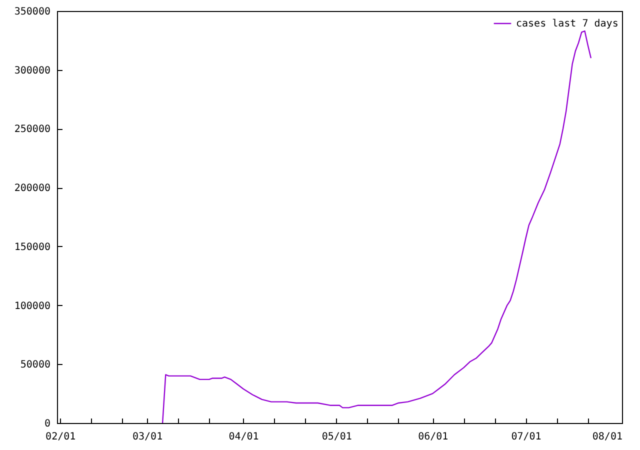 The height and width of the screenshot is (450, 640). Describe the element at coordinates (32, 188) in the screenshot. I see `y-tick-label: 200000` at that location.